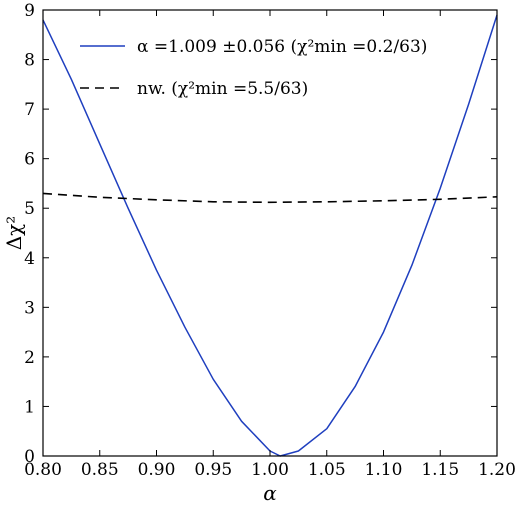 The height and width of the screenshot is (511, 520). What do you see at coordinates (29, 61) in the screenshot?
I see `y-tick-label: 8` at bounding box center [29, 61].